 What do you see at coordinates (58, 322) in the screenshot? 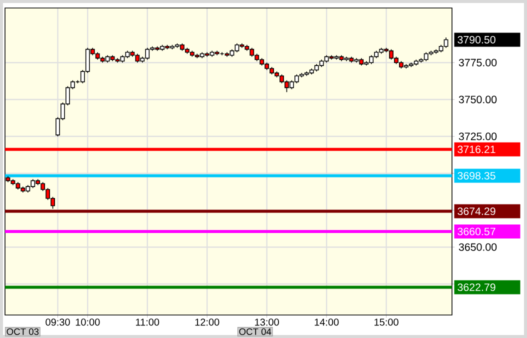
I see `x-tick-label: 09:30` at bounding box center [58, 322].